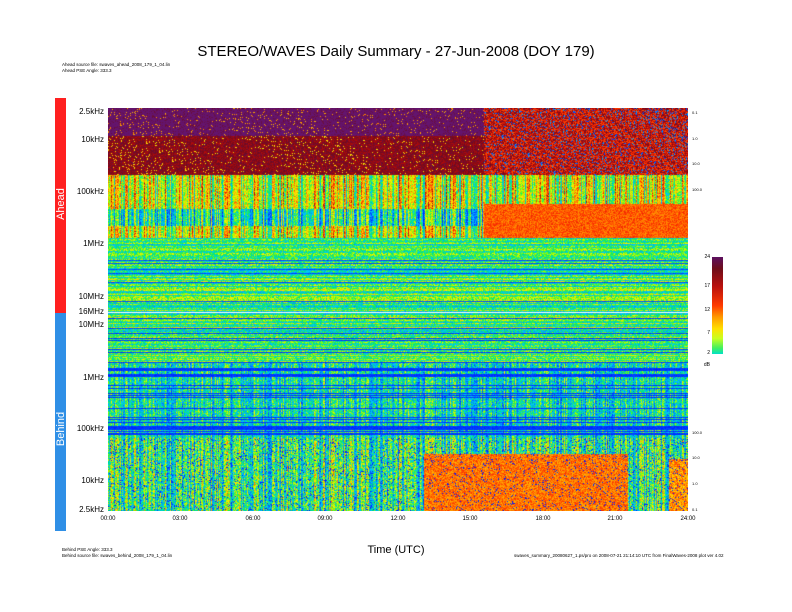 The image size is (792, 612). Describe the element at coordinates (92, 139) in the screenshot. I see `y-tick-ahead-10khz: 10kHz` at that location.